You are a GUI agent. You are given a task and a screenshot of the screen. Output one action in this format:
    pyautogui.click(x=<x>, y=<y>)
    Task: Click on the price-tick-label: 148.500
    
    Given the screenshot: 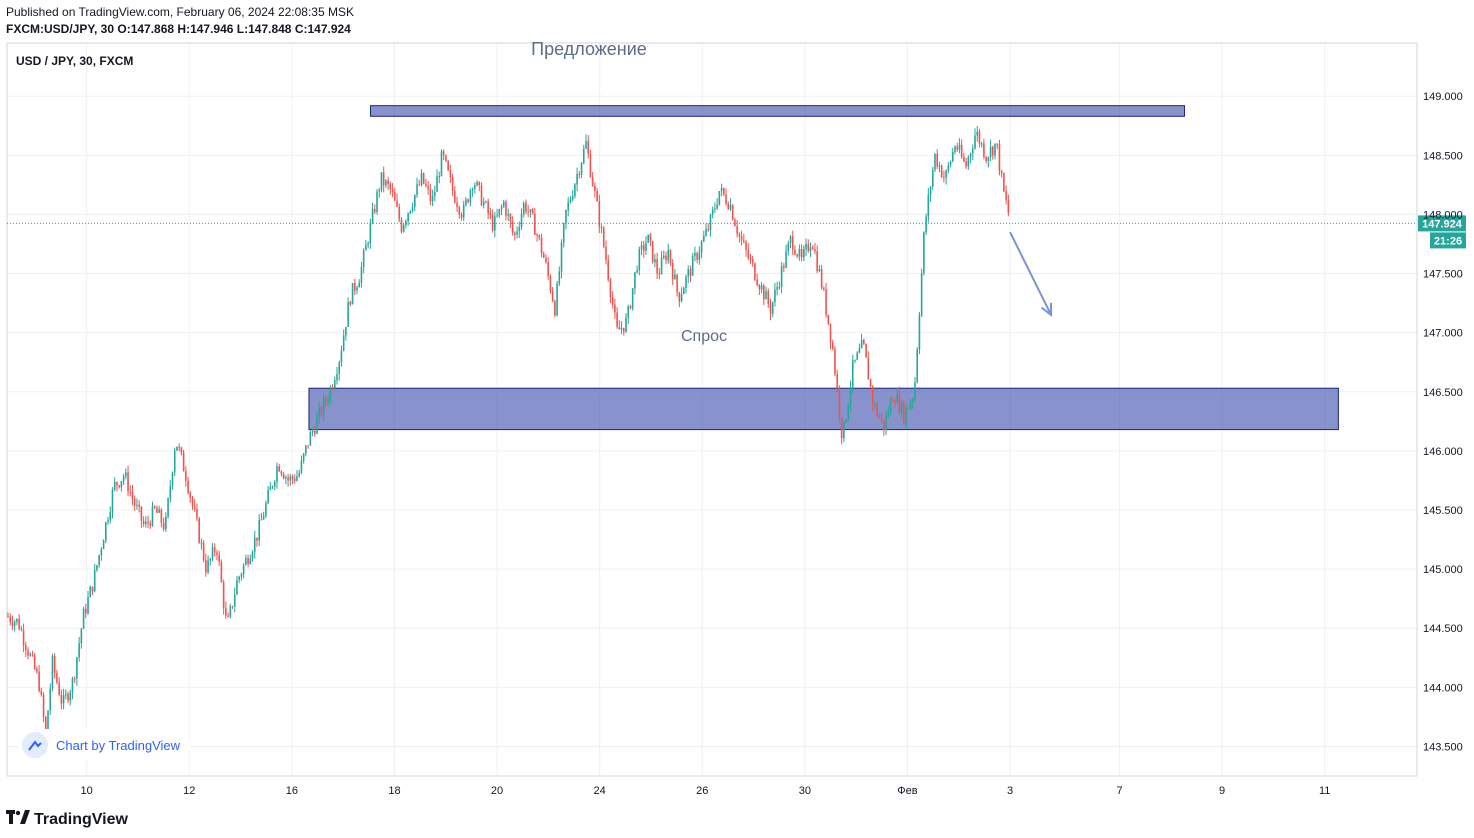 What is the action you would take?
    pyautogui.click(x=1443, y=156)
    